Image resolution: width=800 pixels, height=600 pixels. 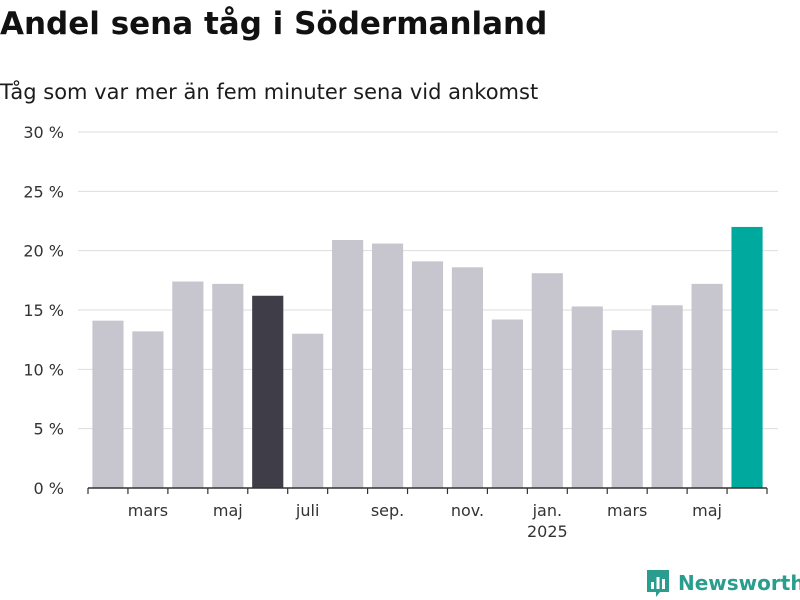 What do you see at coordinates (43, 191) in the screenshot?
I see `y-tick-label: 25 %` at bounding box center [43, 191].